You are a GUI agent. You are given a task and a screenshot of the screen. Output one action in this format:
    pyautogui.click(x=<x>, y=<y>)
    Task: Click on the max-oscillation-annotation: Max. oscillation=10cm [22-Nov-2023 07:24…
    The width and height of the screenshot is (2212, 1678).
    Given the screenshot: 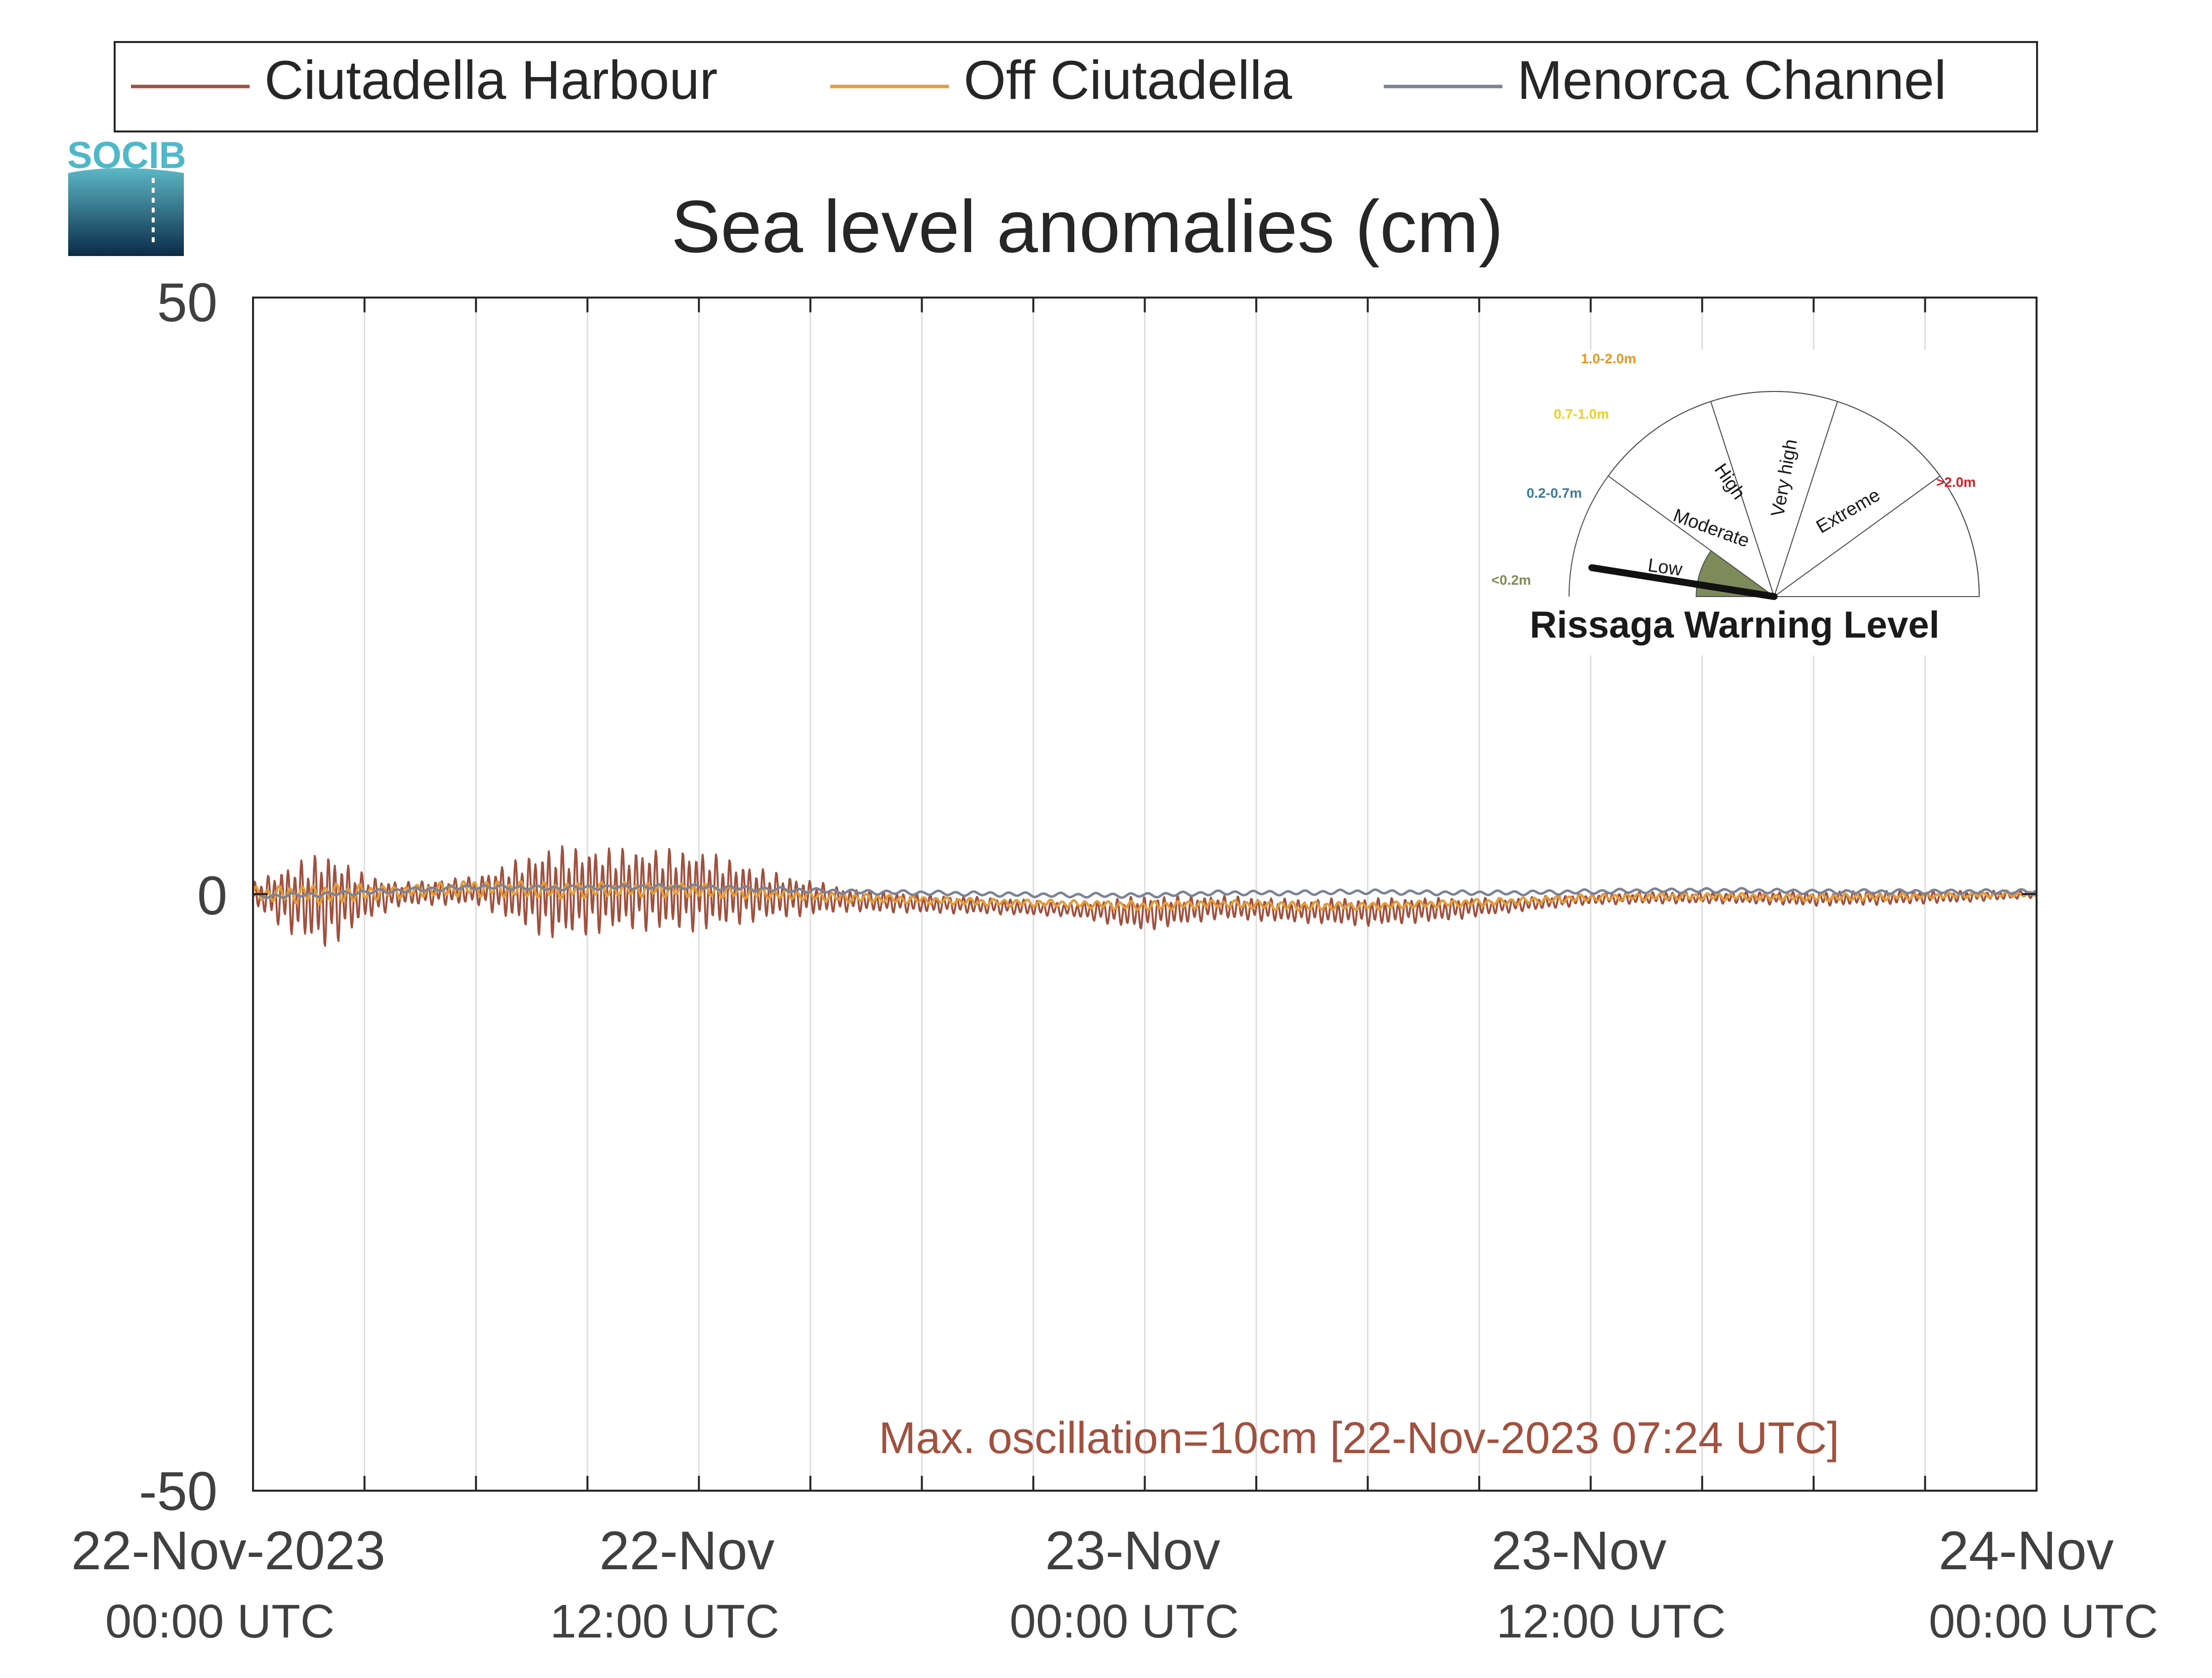 What is the action you would take?
    pyautogui.click(x=1359, y=1438)
    